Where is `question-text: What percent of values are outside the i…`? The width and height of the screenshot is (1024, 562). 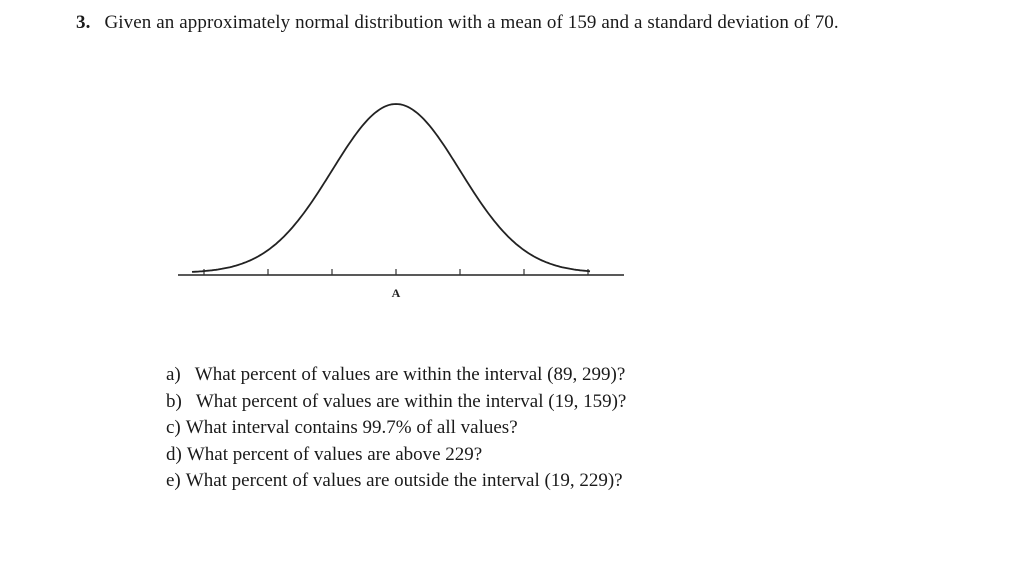
question-text: What percent of values are outside the i… is located at coordinates (404, 480).